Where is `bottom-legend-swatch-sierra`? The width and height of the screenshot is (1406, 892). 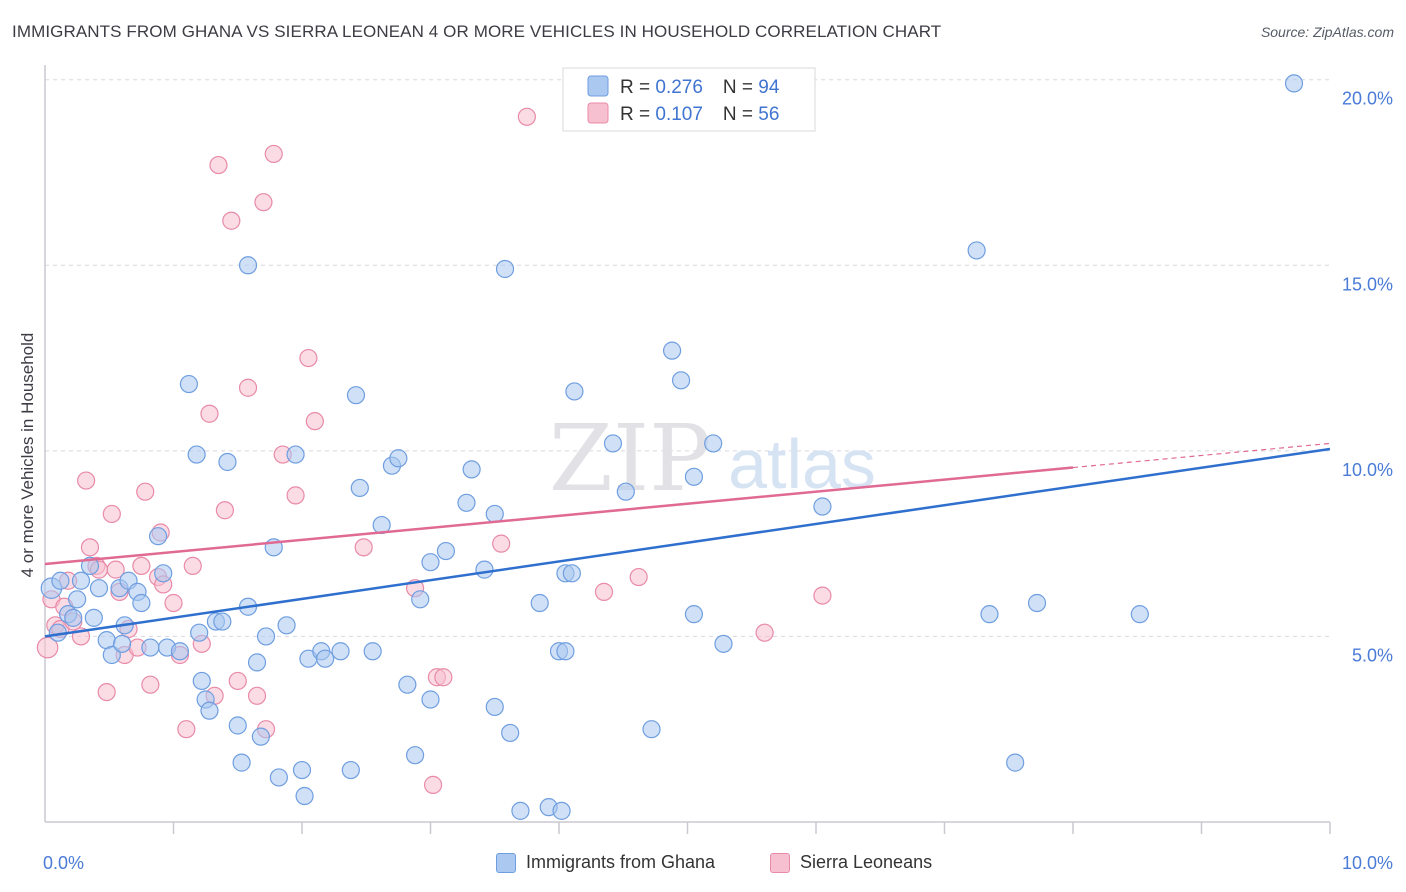
bottom-legend-swatch-sierra is located at coordinates (780, 862).